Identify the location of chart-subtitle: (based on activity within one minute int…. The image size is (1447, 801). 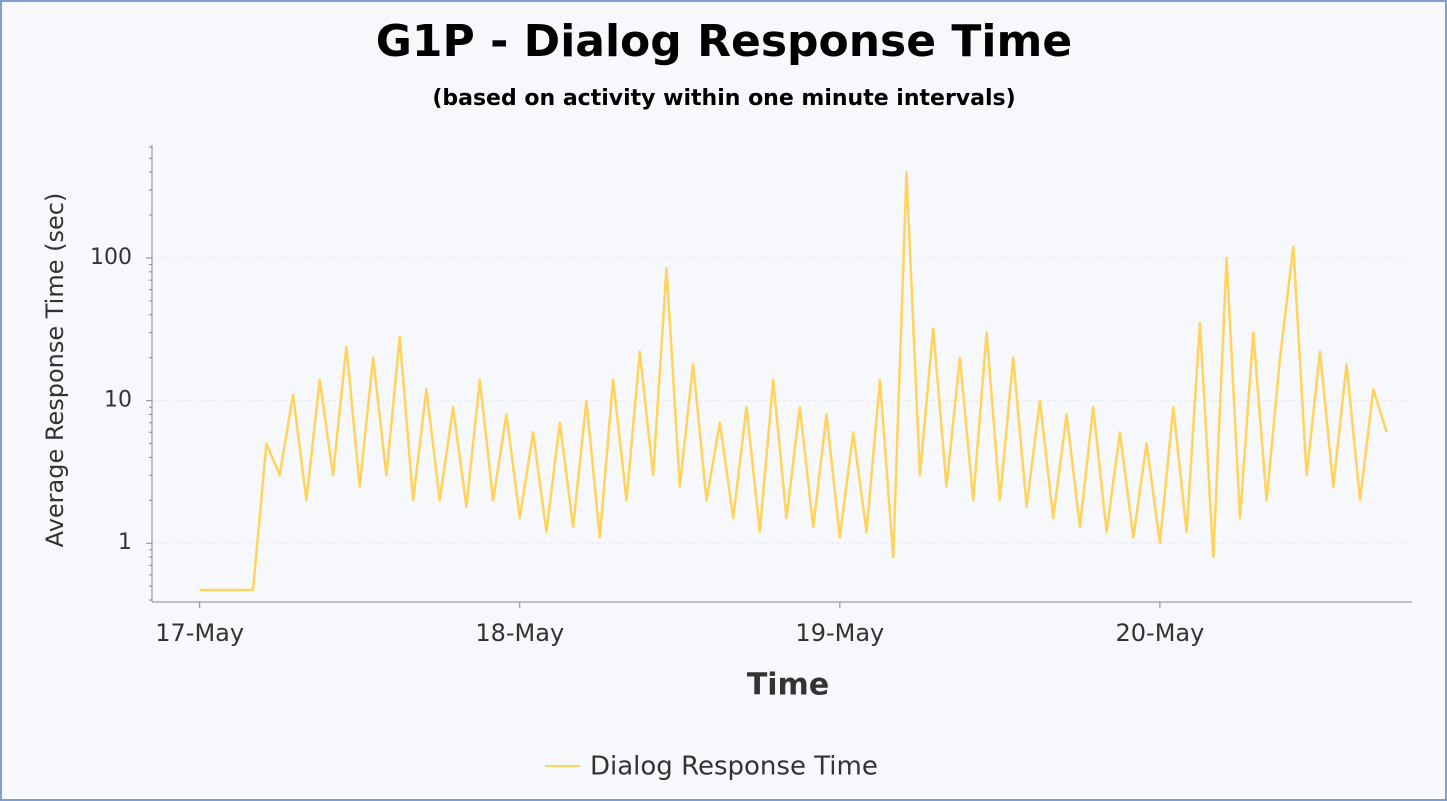
(723, 98).